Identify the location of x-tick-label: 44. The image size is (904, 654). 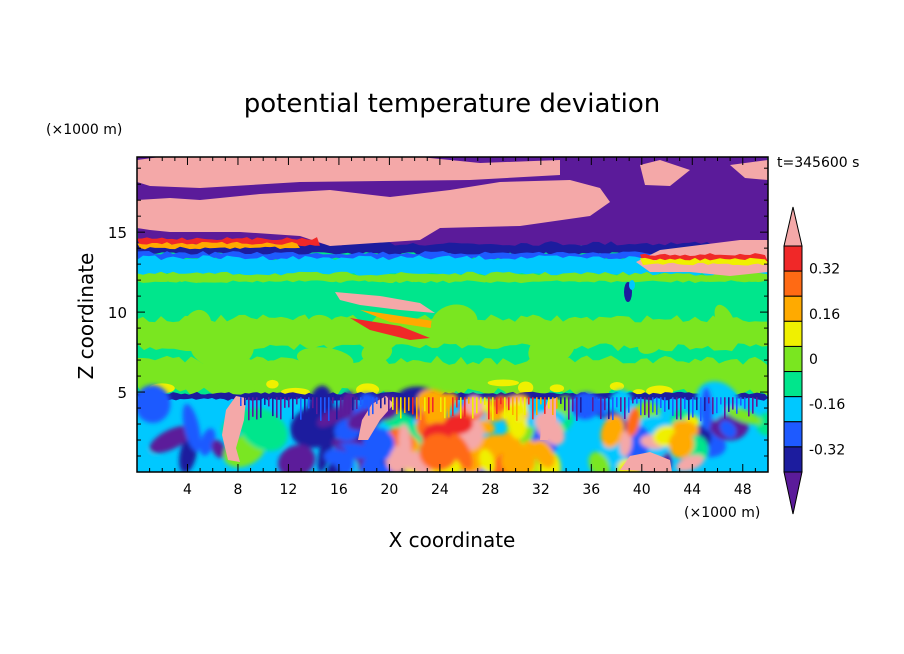
(692, 490).